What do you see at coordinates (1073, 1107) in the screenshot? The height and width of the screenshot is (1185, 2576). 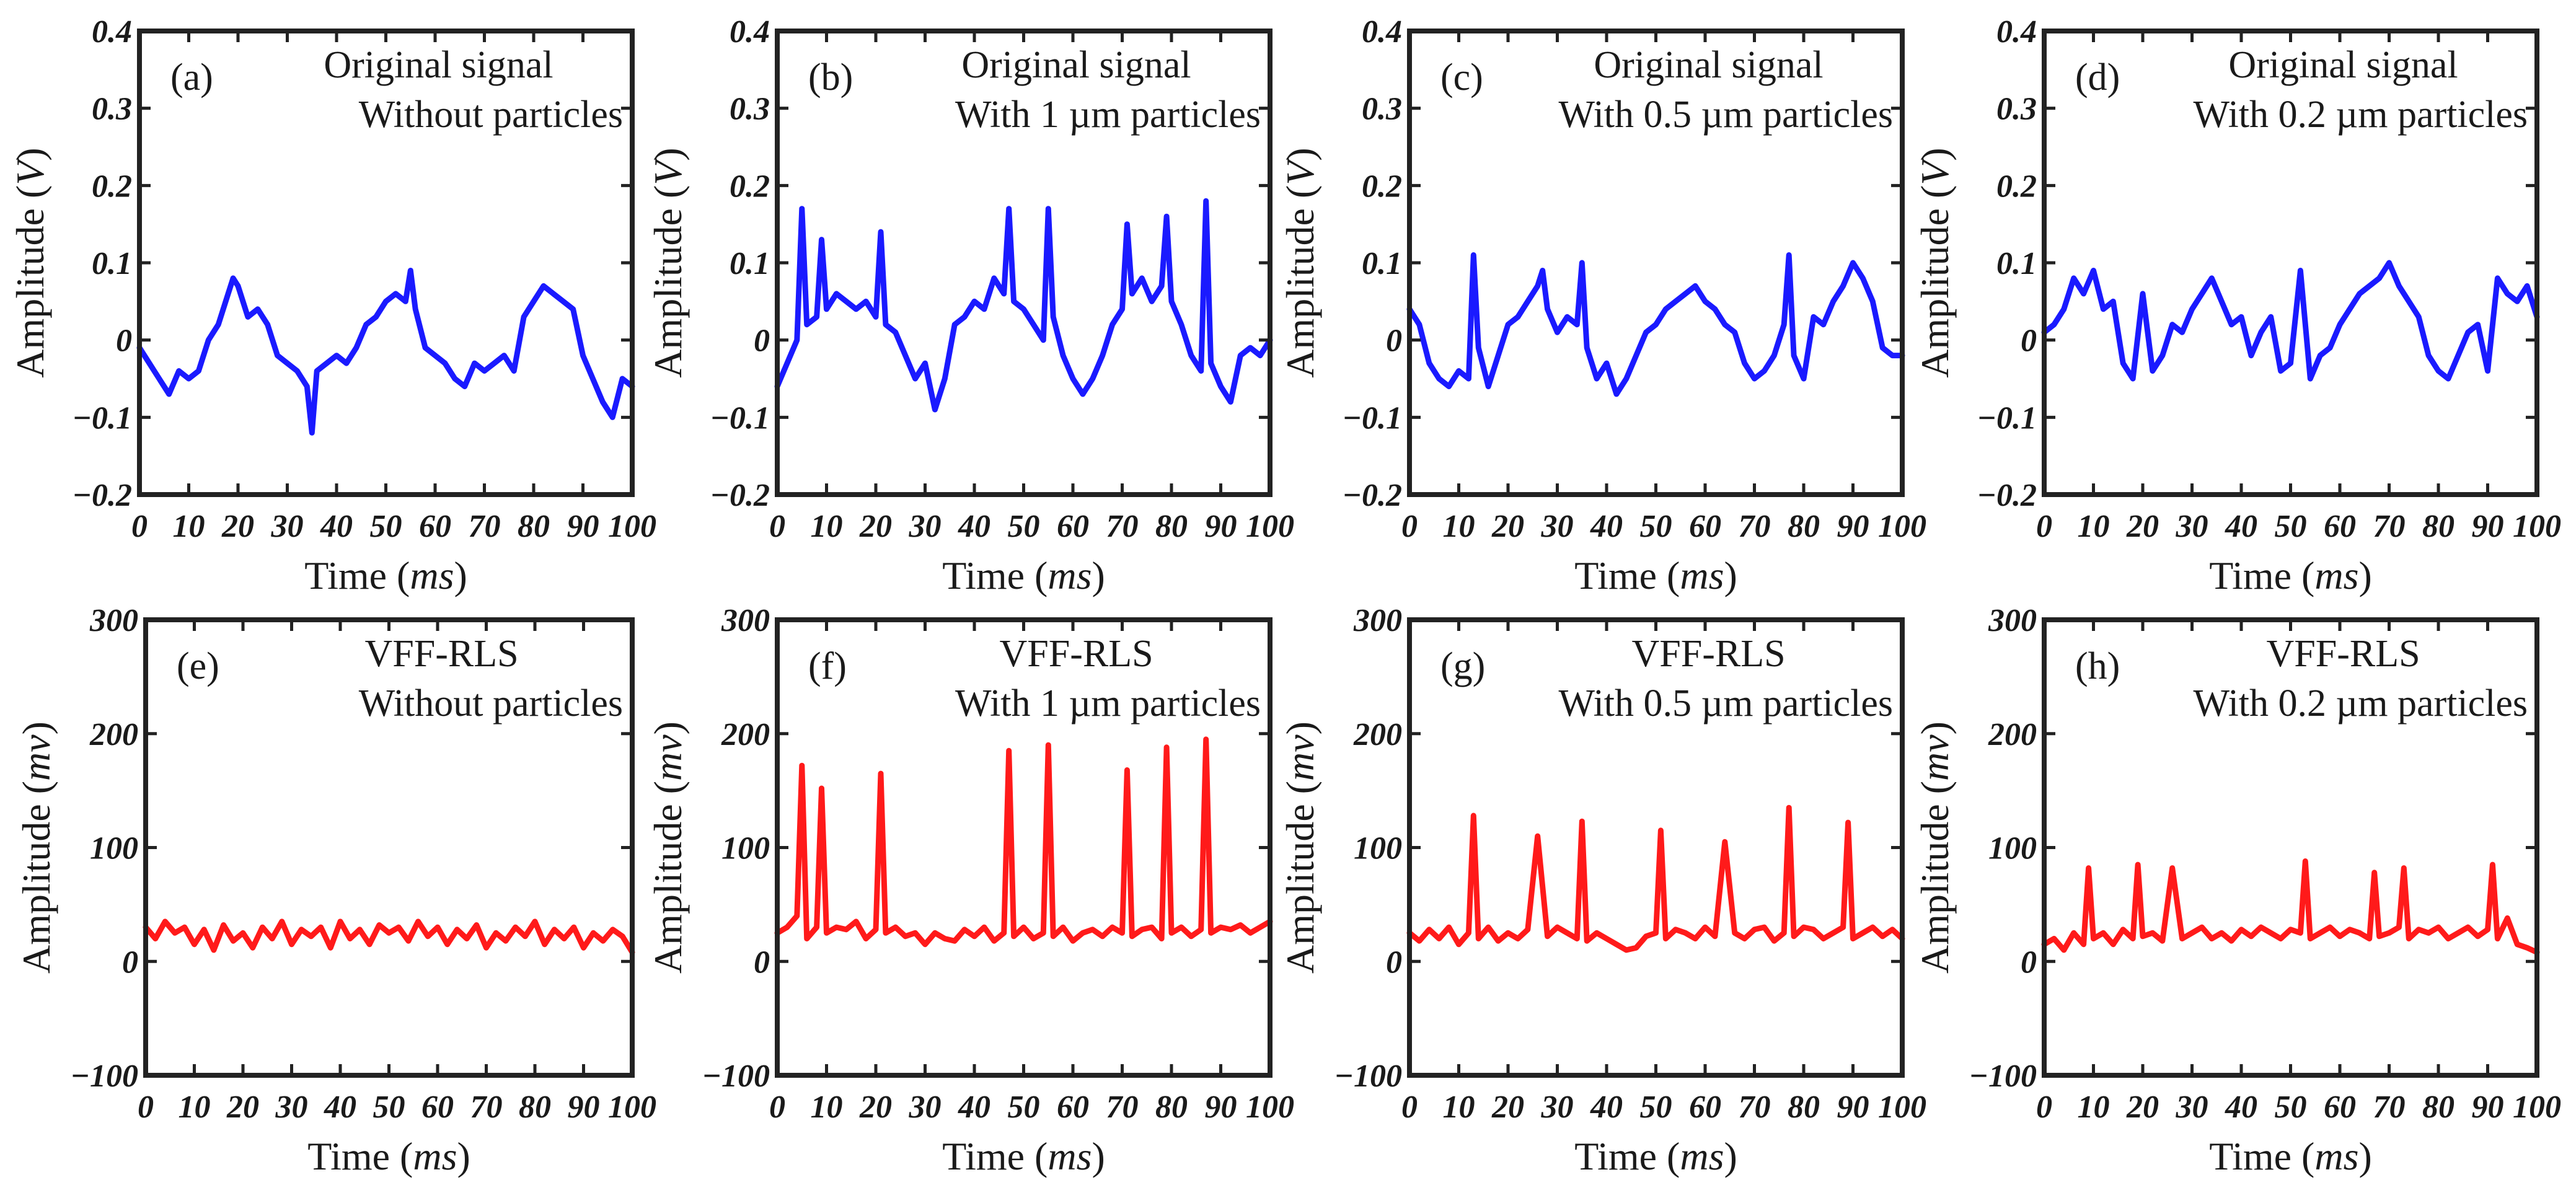 I see `x-tick-label: 60` at bounding box center [1073, 1107].